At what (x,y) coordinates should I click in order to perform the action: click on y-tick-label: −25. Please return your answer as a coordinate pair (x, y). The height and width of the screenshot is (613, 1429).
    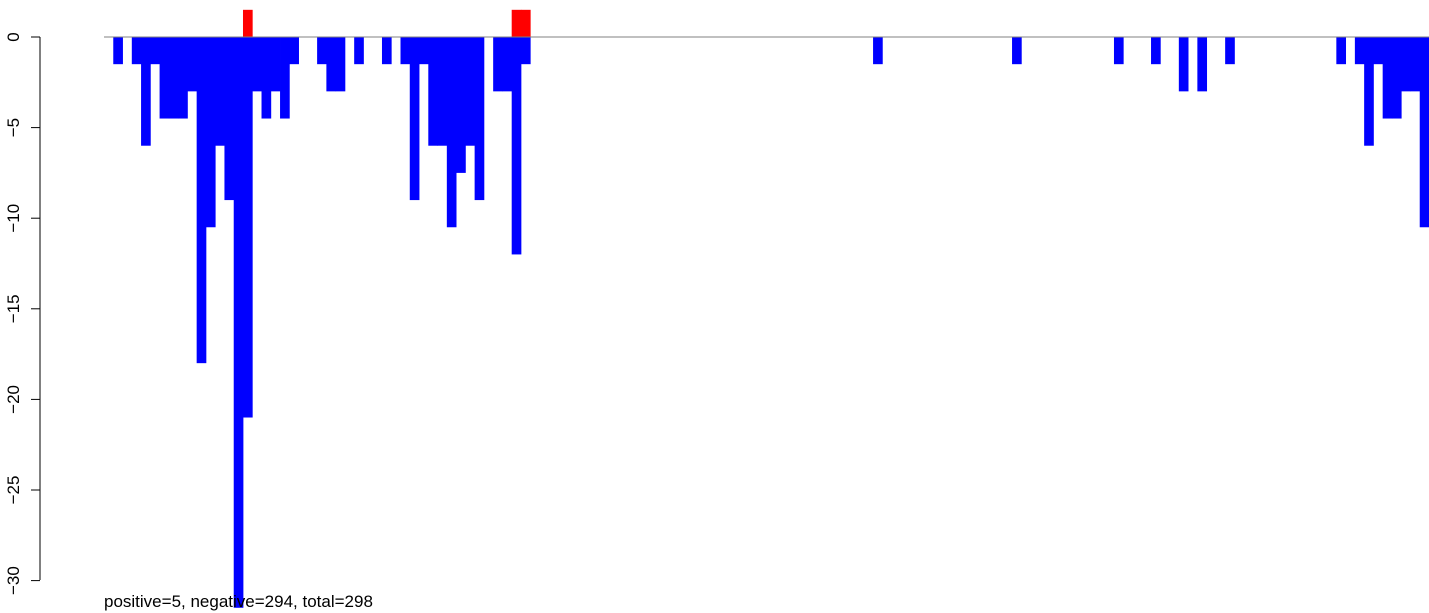
    Looking at the image, I should click on (13, 490).